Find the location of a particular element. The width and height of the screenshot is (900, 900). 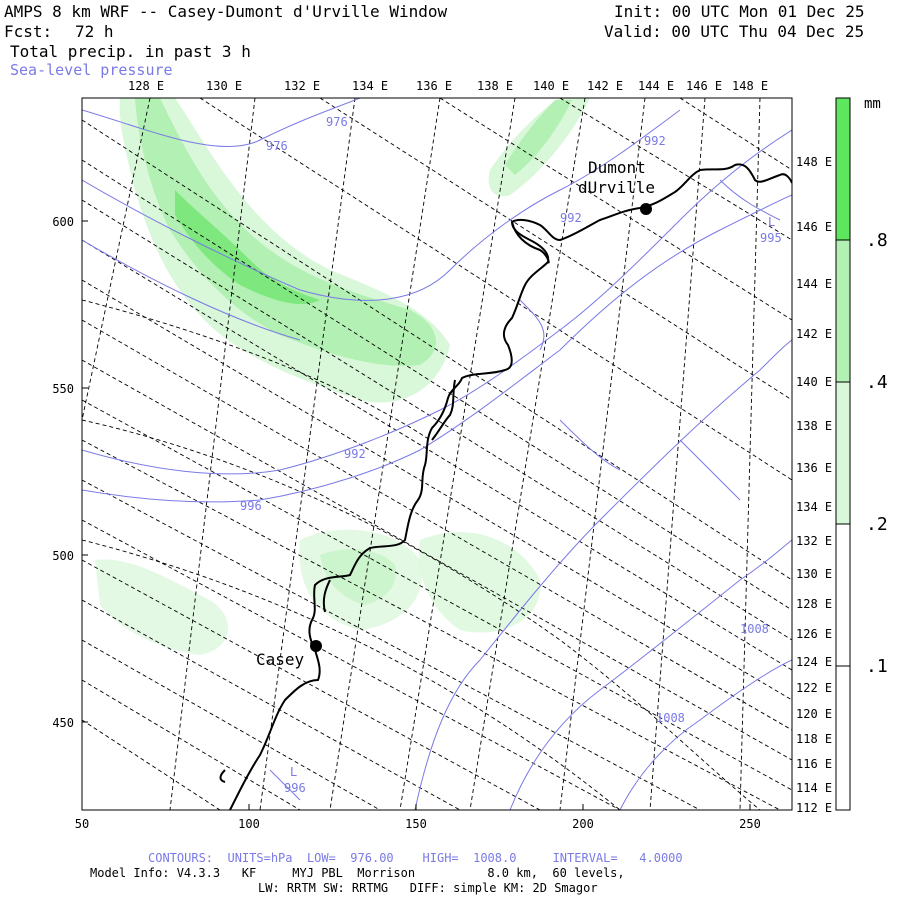

dumont-durville-marker is located at coordinates (646, 209).